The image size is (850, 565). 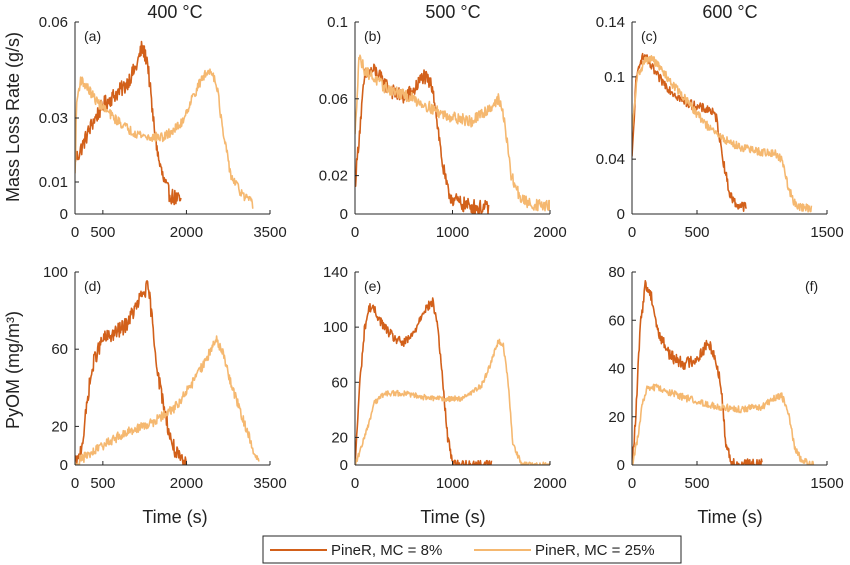 I want to click on column-title-500: 500 °C, so click(x=452, y=12).